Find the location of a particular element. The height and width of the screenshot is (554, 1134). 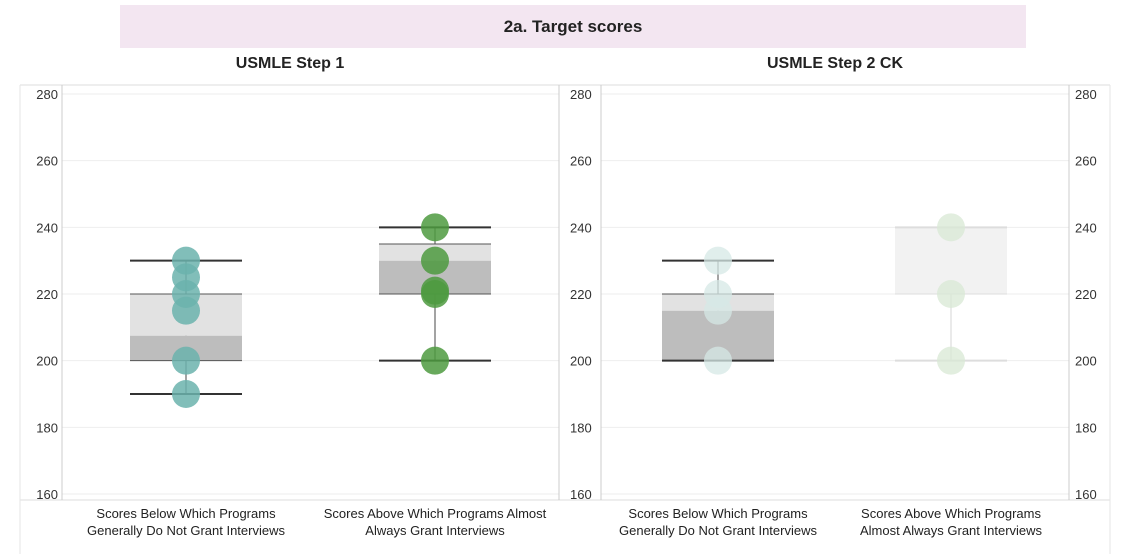

panel-title-step2: USMLE Step 2 CK is located at coordinates (834, 63).